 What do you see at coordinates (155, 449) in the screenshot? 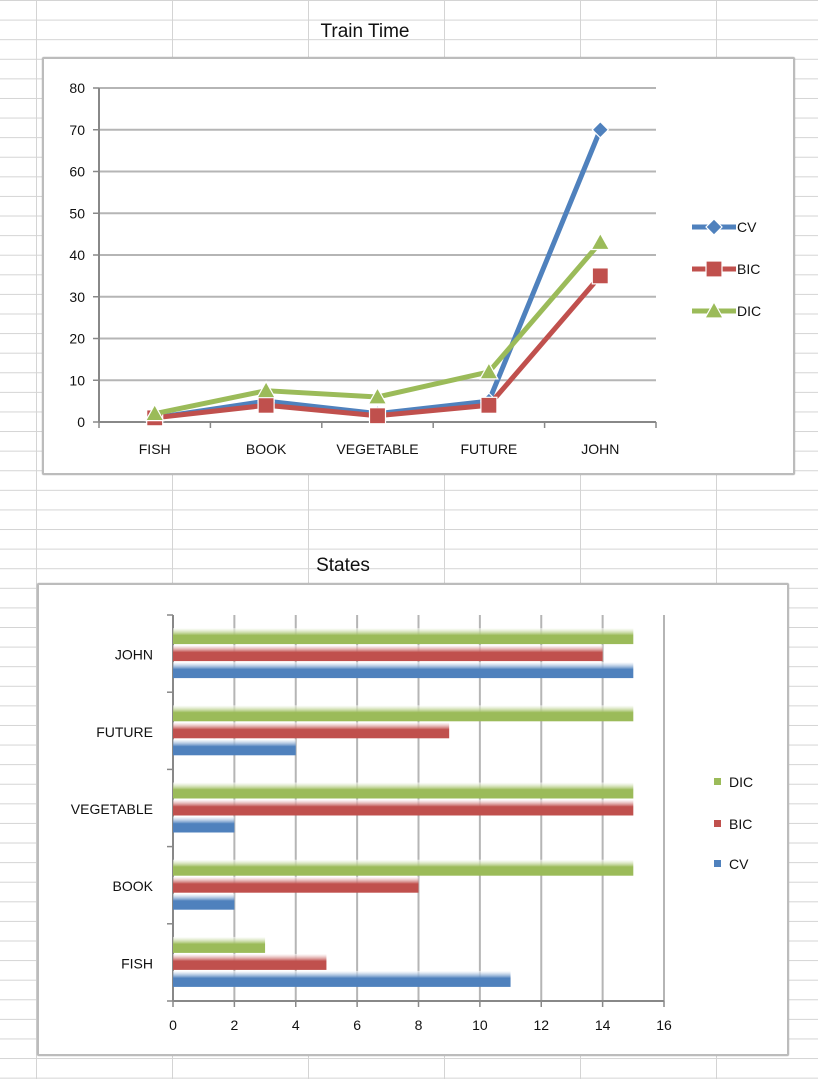
I see `x-category-label: FISH` at bounding box center [155, 449].